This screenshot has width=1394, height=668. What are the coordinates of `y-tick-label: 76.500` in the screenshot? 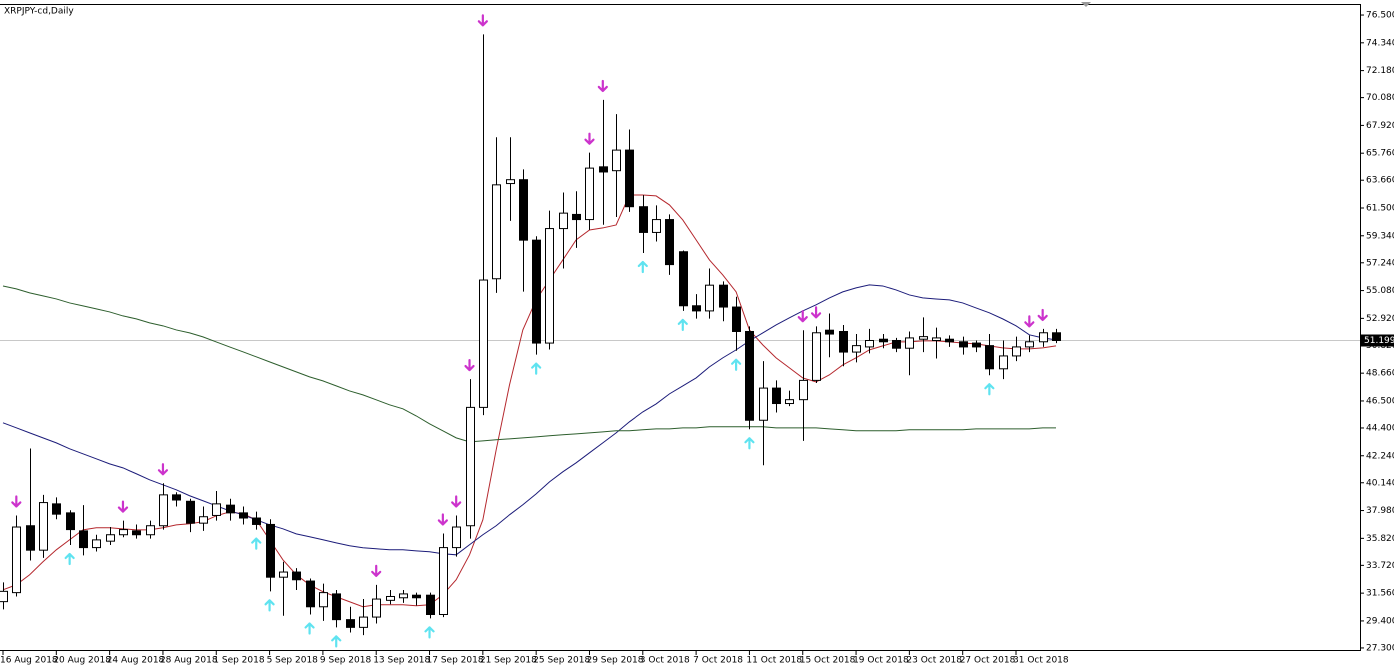 It's located at (1380, 16).